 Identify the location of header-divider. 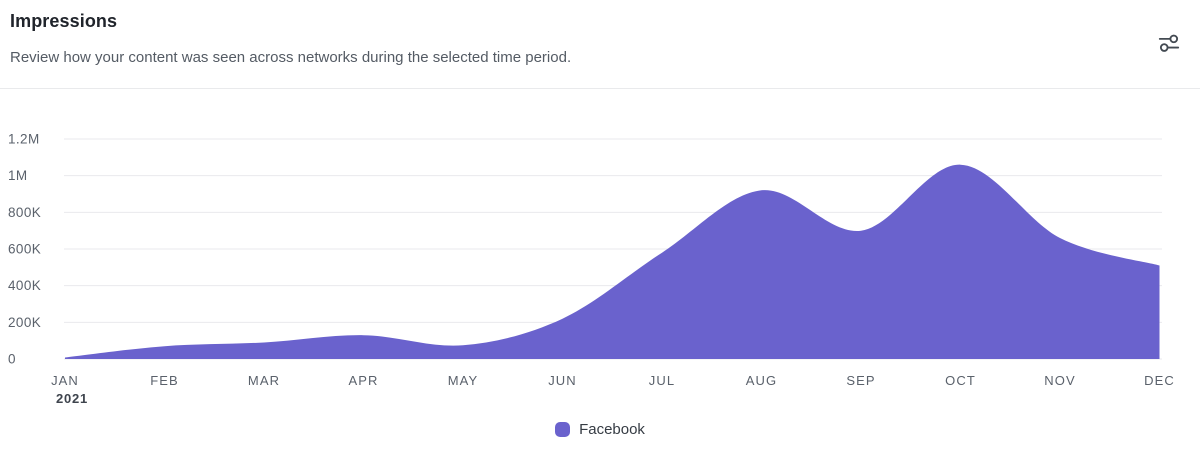
(600, 88).